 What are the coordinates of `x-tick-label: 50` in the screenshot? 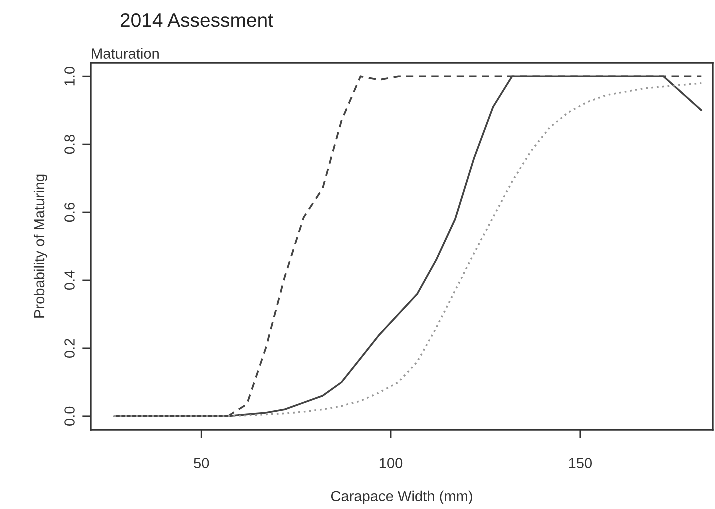 It's located at (202, 463).